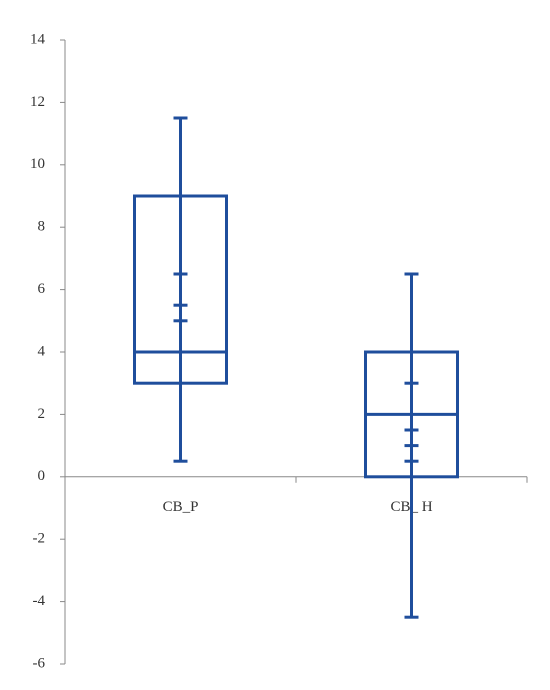 The width and height of the screenshot is (550, 690). Describe the element at coordinates (180, 289) in the screenshot. I see `box` at that location.